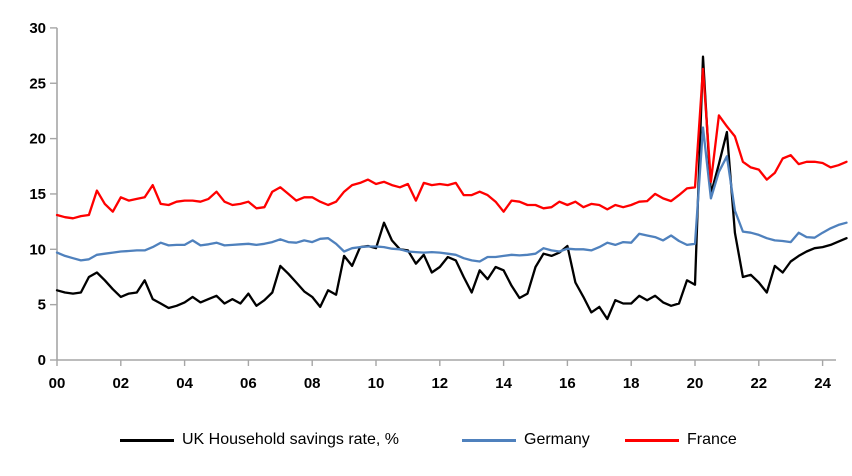 The width and height of the screenshot is (852, 476). Describe the element at coordinates (822, 383) in the screenshot. I see `x-tick-label-24: 24` at that location.